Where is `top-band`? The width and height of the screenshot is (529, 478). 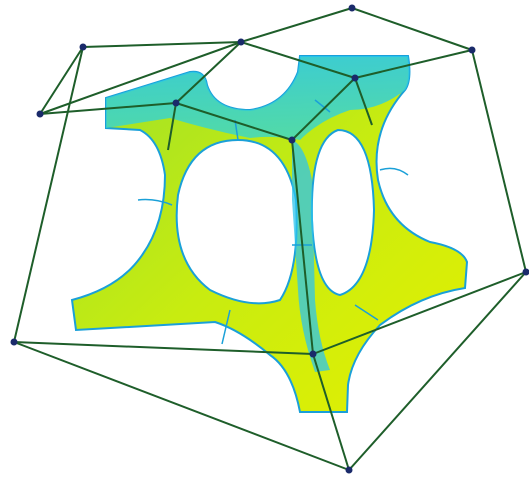 top-band is located at coordinates (258, 98).